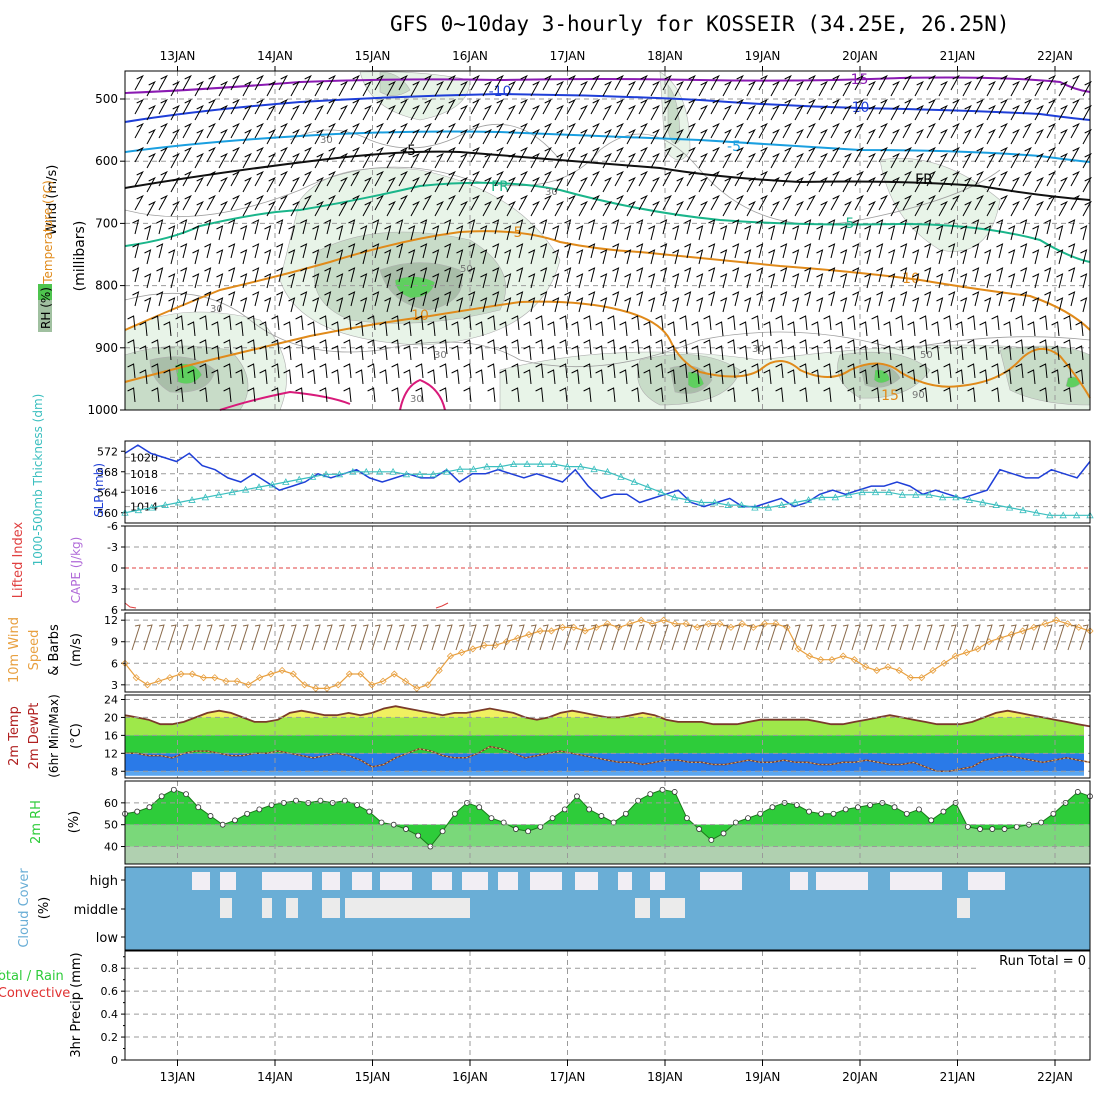 This screenshot has height=1100, width=1100. Describe the element at coordinates (178, 56) in the screenshot. I see `x-tick-label-top: 13JAN` at that location.